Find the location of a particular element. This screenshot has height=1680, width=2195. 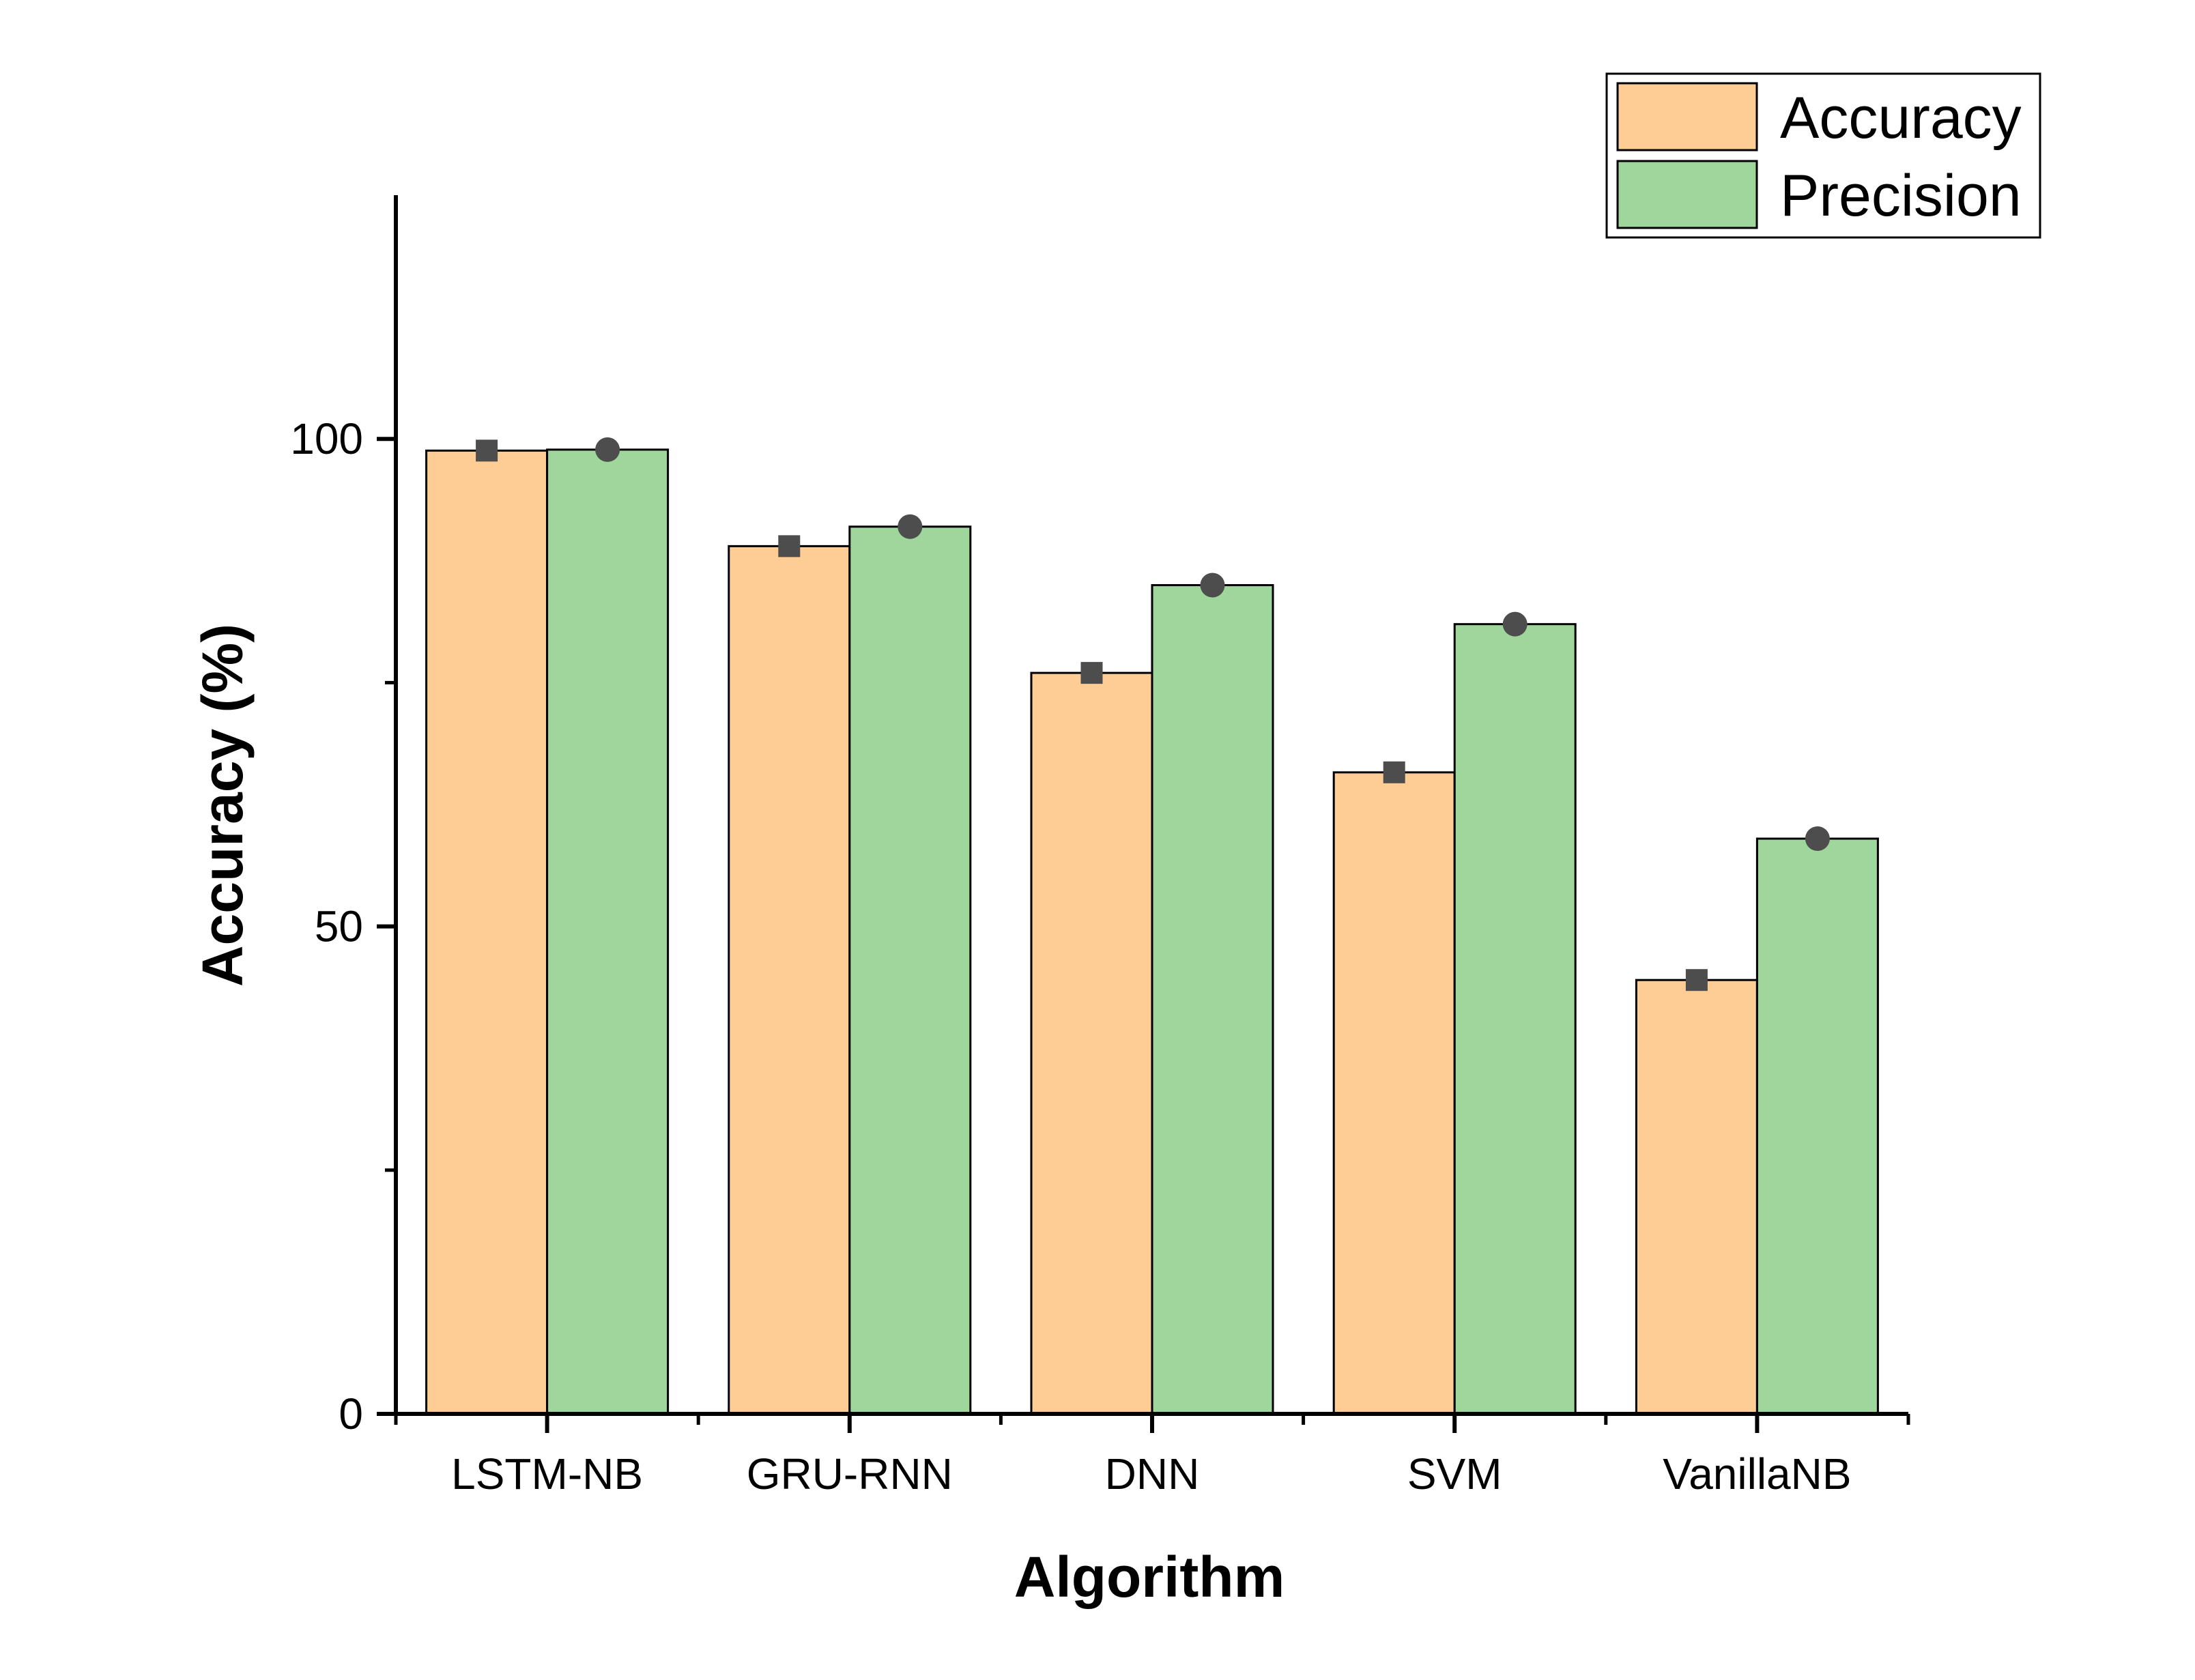

y-axis-title: Accuracy (%) is located at coordinates (222, 805).